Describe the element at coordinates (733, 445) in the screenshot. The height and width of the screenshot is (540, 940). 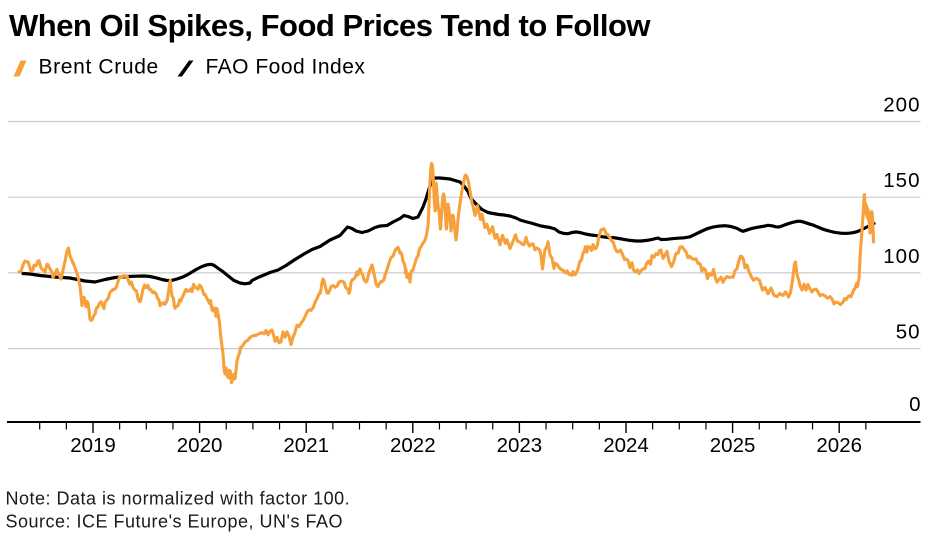
I see `svg-text: 2025` at that location.